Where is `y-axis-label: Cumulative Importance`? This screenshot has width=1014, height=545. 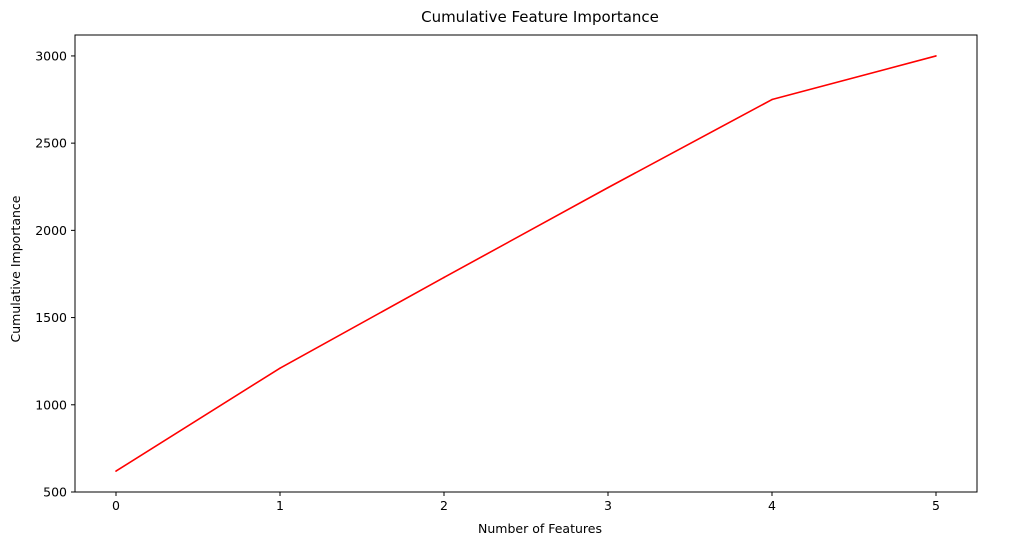 y-axis-label: Cumulative Importance is located at coordinates (15, 268).